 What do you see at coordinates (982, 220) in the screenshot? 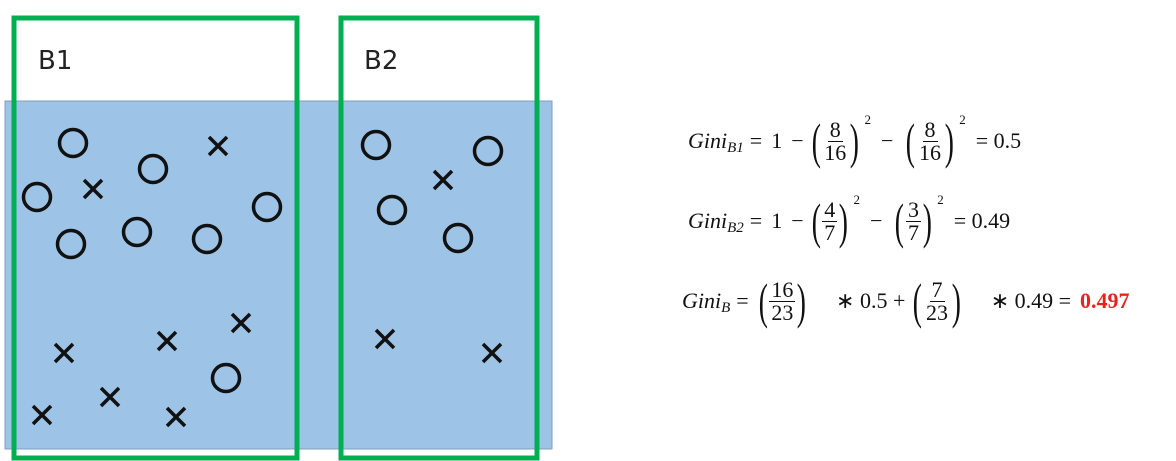
I see `result-value: = 0.49` at bounding box center [982, 220].